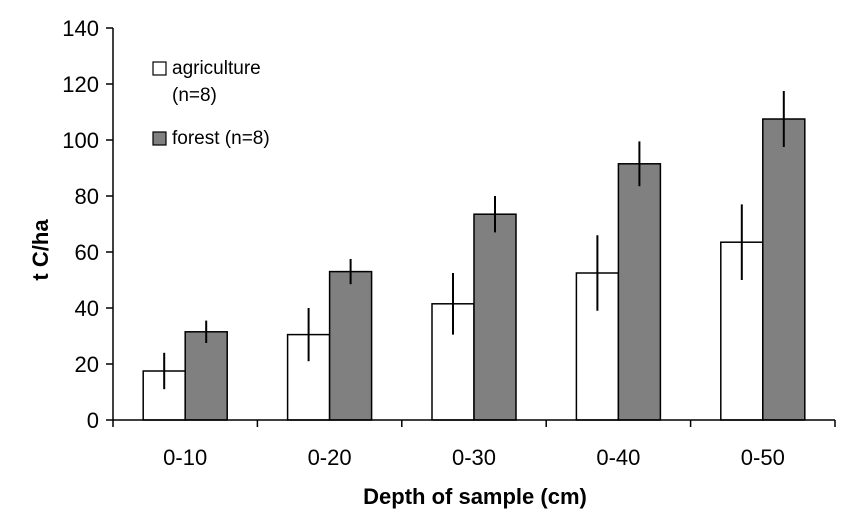  What do you see at coordinates (159, 68) in the screenshot?
I see `legend-swatch-agriculture` at bounding box center [159, 68].